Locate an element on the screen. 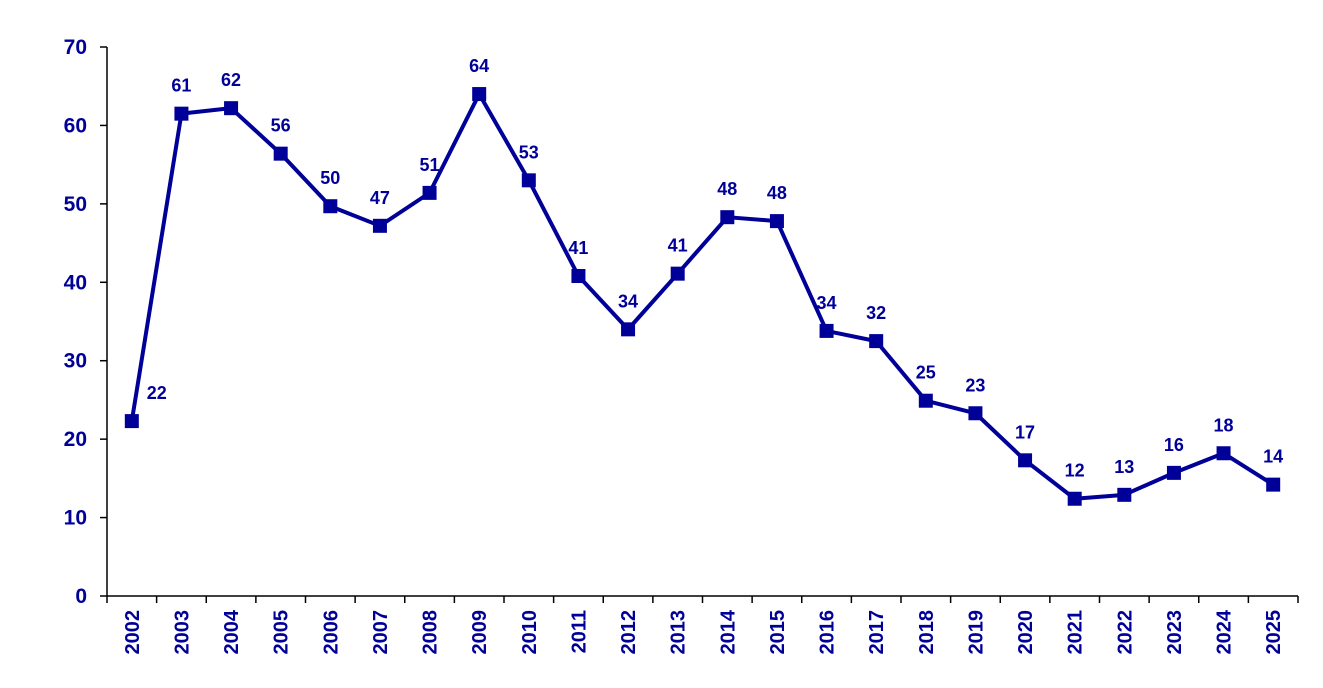  x-tick-label: 2014 is located at coordinates (728, 631).